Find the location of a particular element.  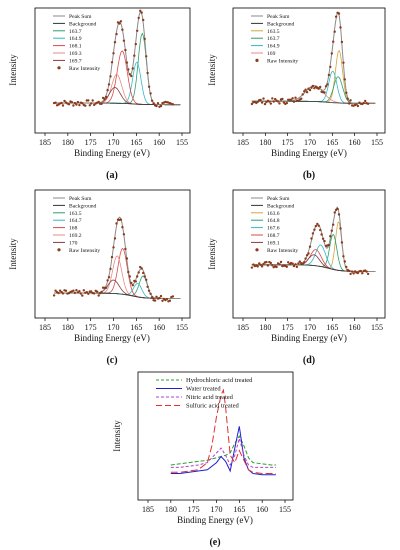

panel-label: (b) is located at coordinates (309, 175).